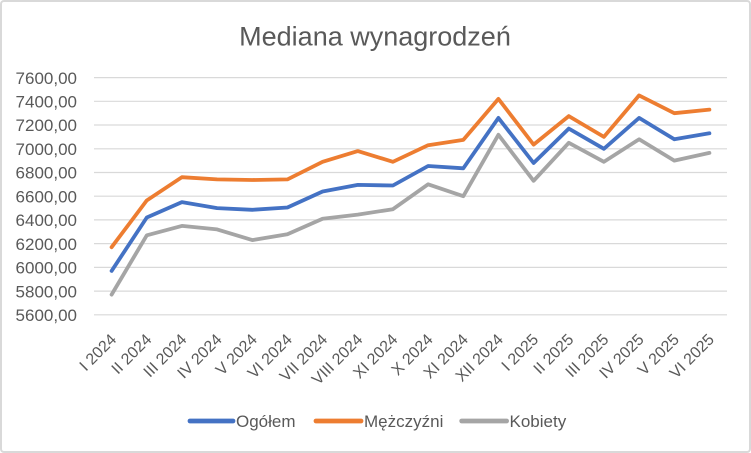 The height and width of the screenshot is (453, 751). I want to click on svg-text: 6400,00, so click(46, 220).